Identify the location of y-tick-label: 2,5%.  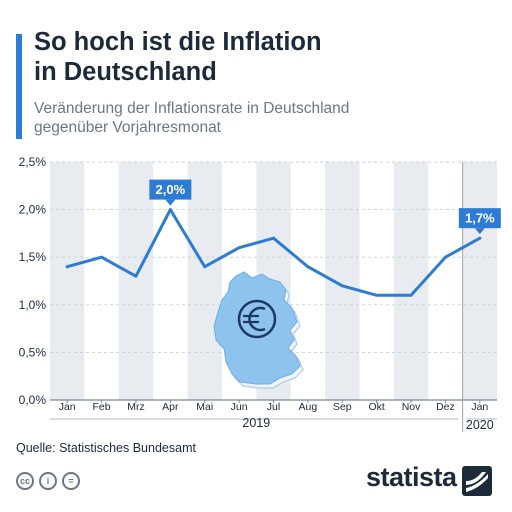
(33, 162).